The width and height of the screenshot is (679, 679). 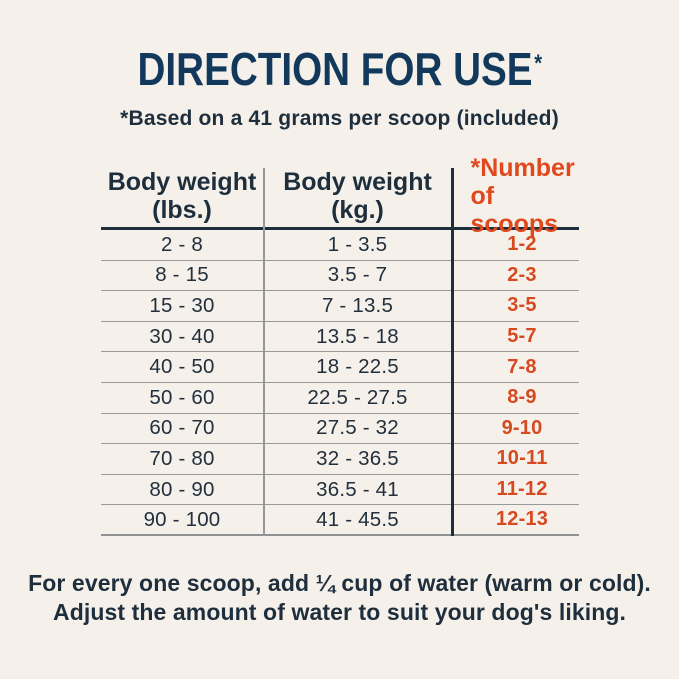 I want to click on table-row: 80 - 90 36.5 - 41 11-12, so click(x=339, y=490).